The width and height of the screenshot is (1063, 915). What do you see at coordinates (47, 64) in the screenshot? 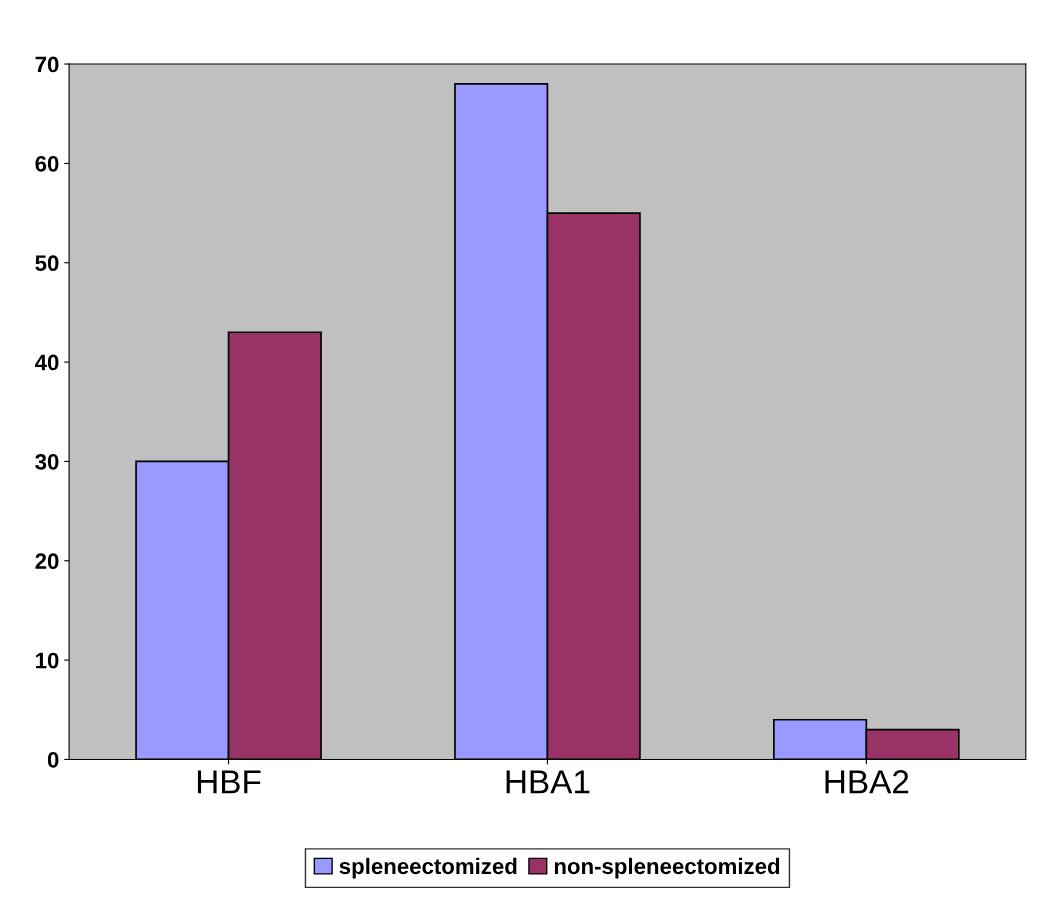
I see `y-tick-label: 70` at bounding box center [47, 64].